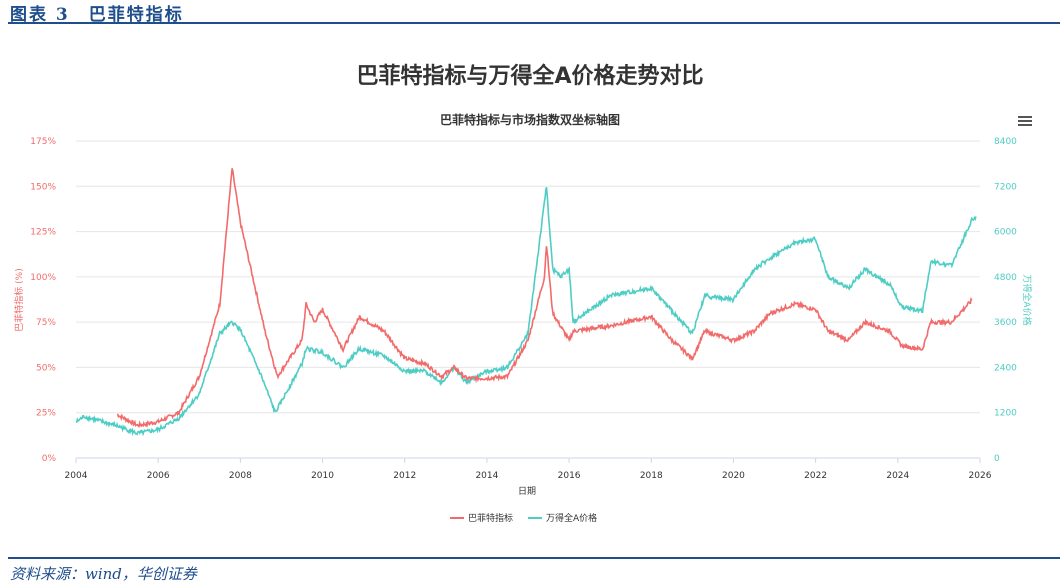  What do you see at coordinates (46, 414) in the screenshot?
I see `y-tick-label: 25%` at bounding box center [46, 414].